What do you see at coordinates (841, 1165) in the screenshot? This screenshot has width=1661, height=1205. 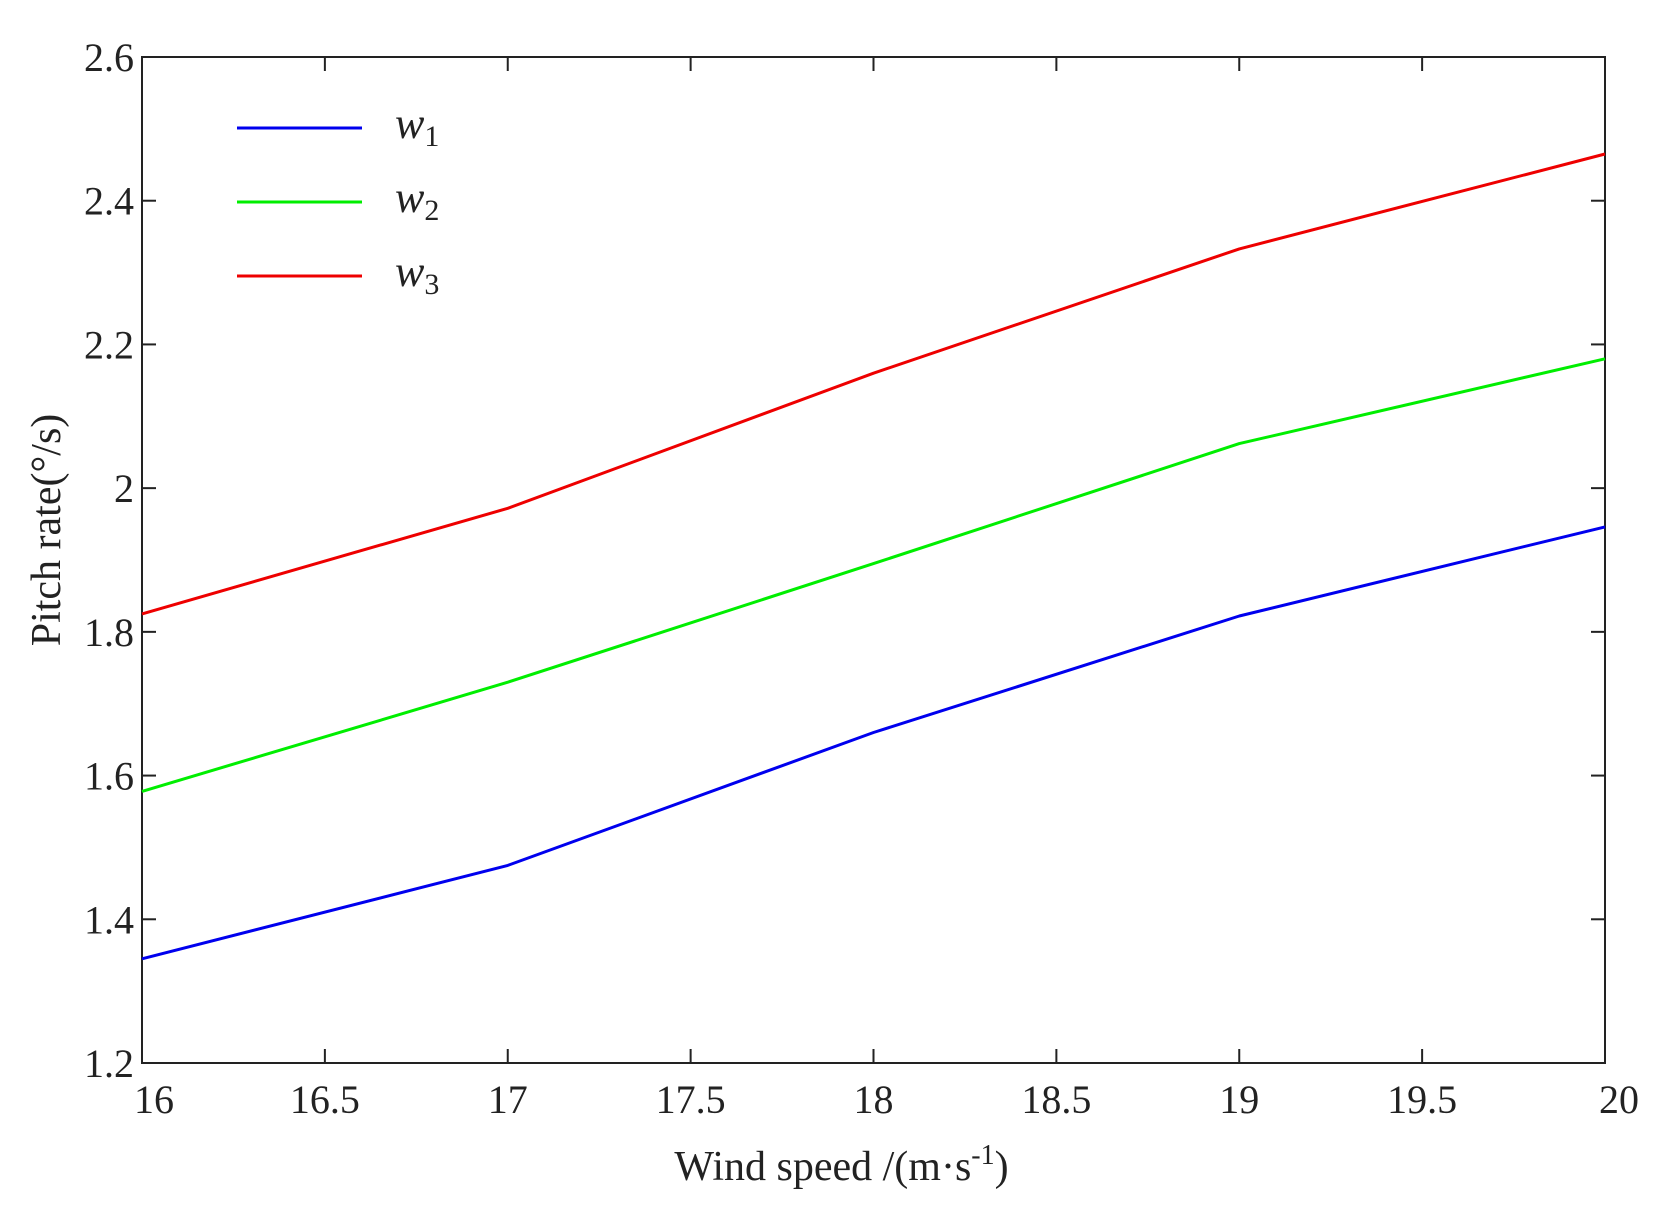 I see `x-axis-label: Wind speed /(m·s-1)` at bounding box center [841, 1165].